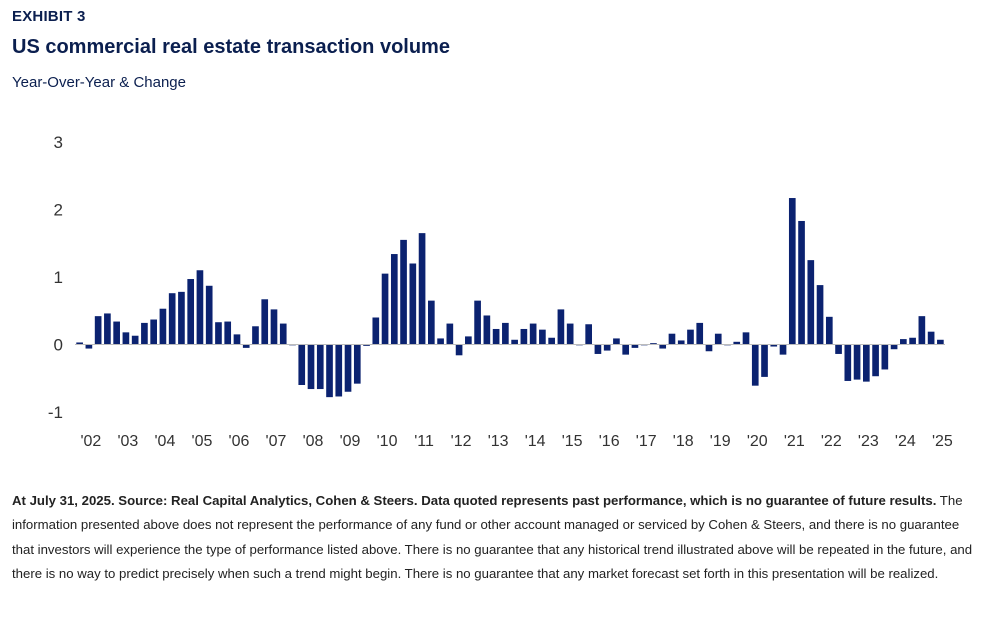 The height and width of the screenshot is (618, 991). I want to click on x-tick-label: '08, so click(313, 441).